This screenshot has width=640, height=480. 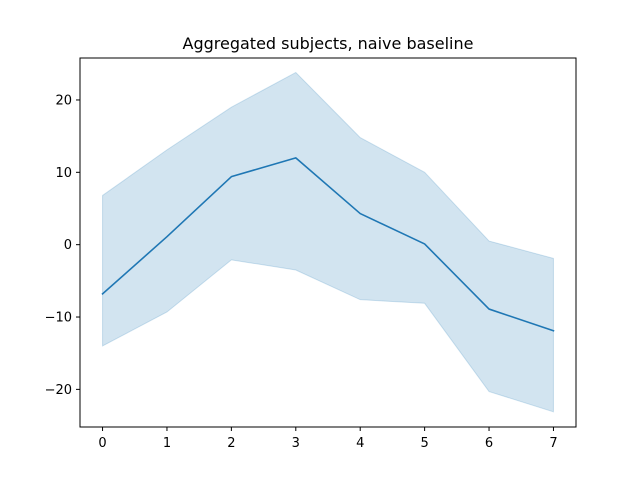 What do you see at coordinates (296, 443) in the screenshot?
I see `x-tick-label: 3` at bounding box center [296, 443].